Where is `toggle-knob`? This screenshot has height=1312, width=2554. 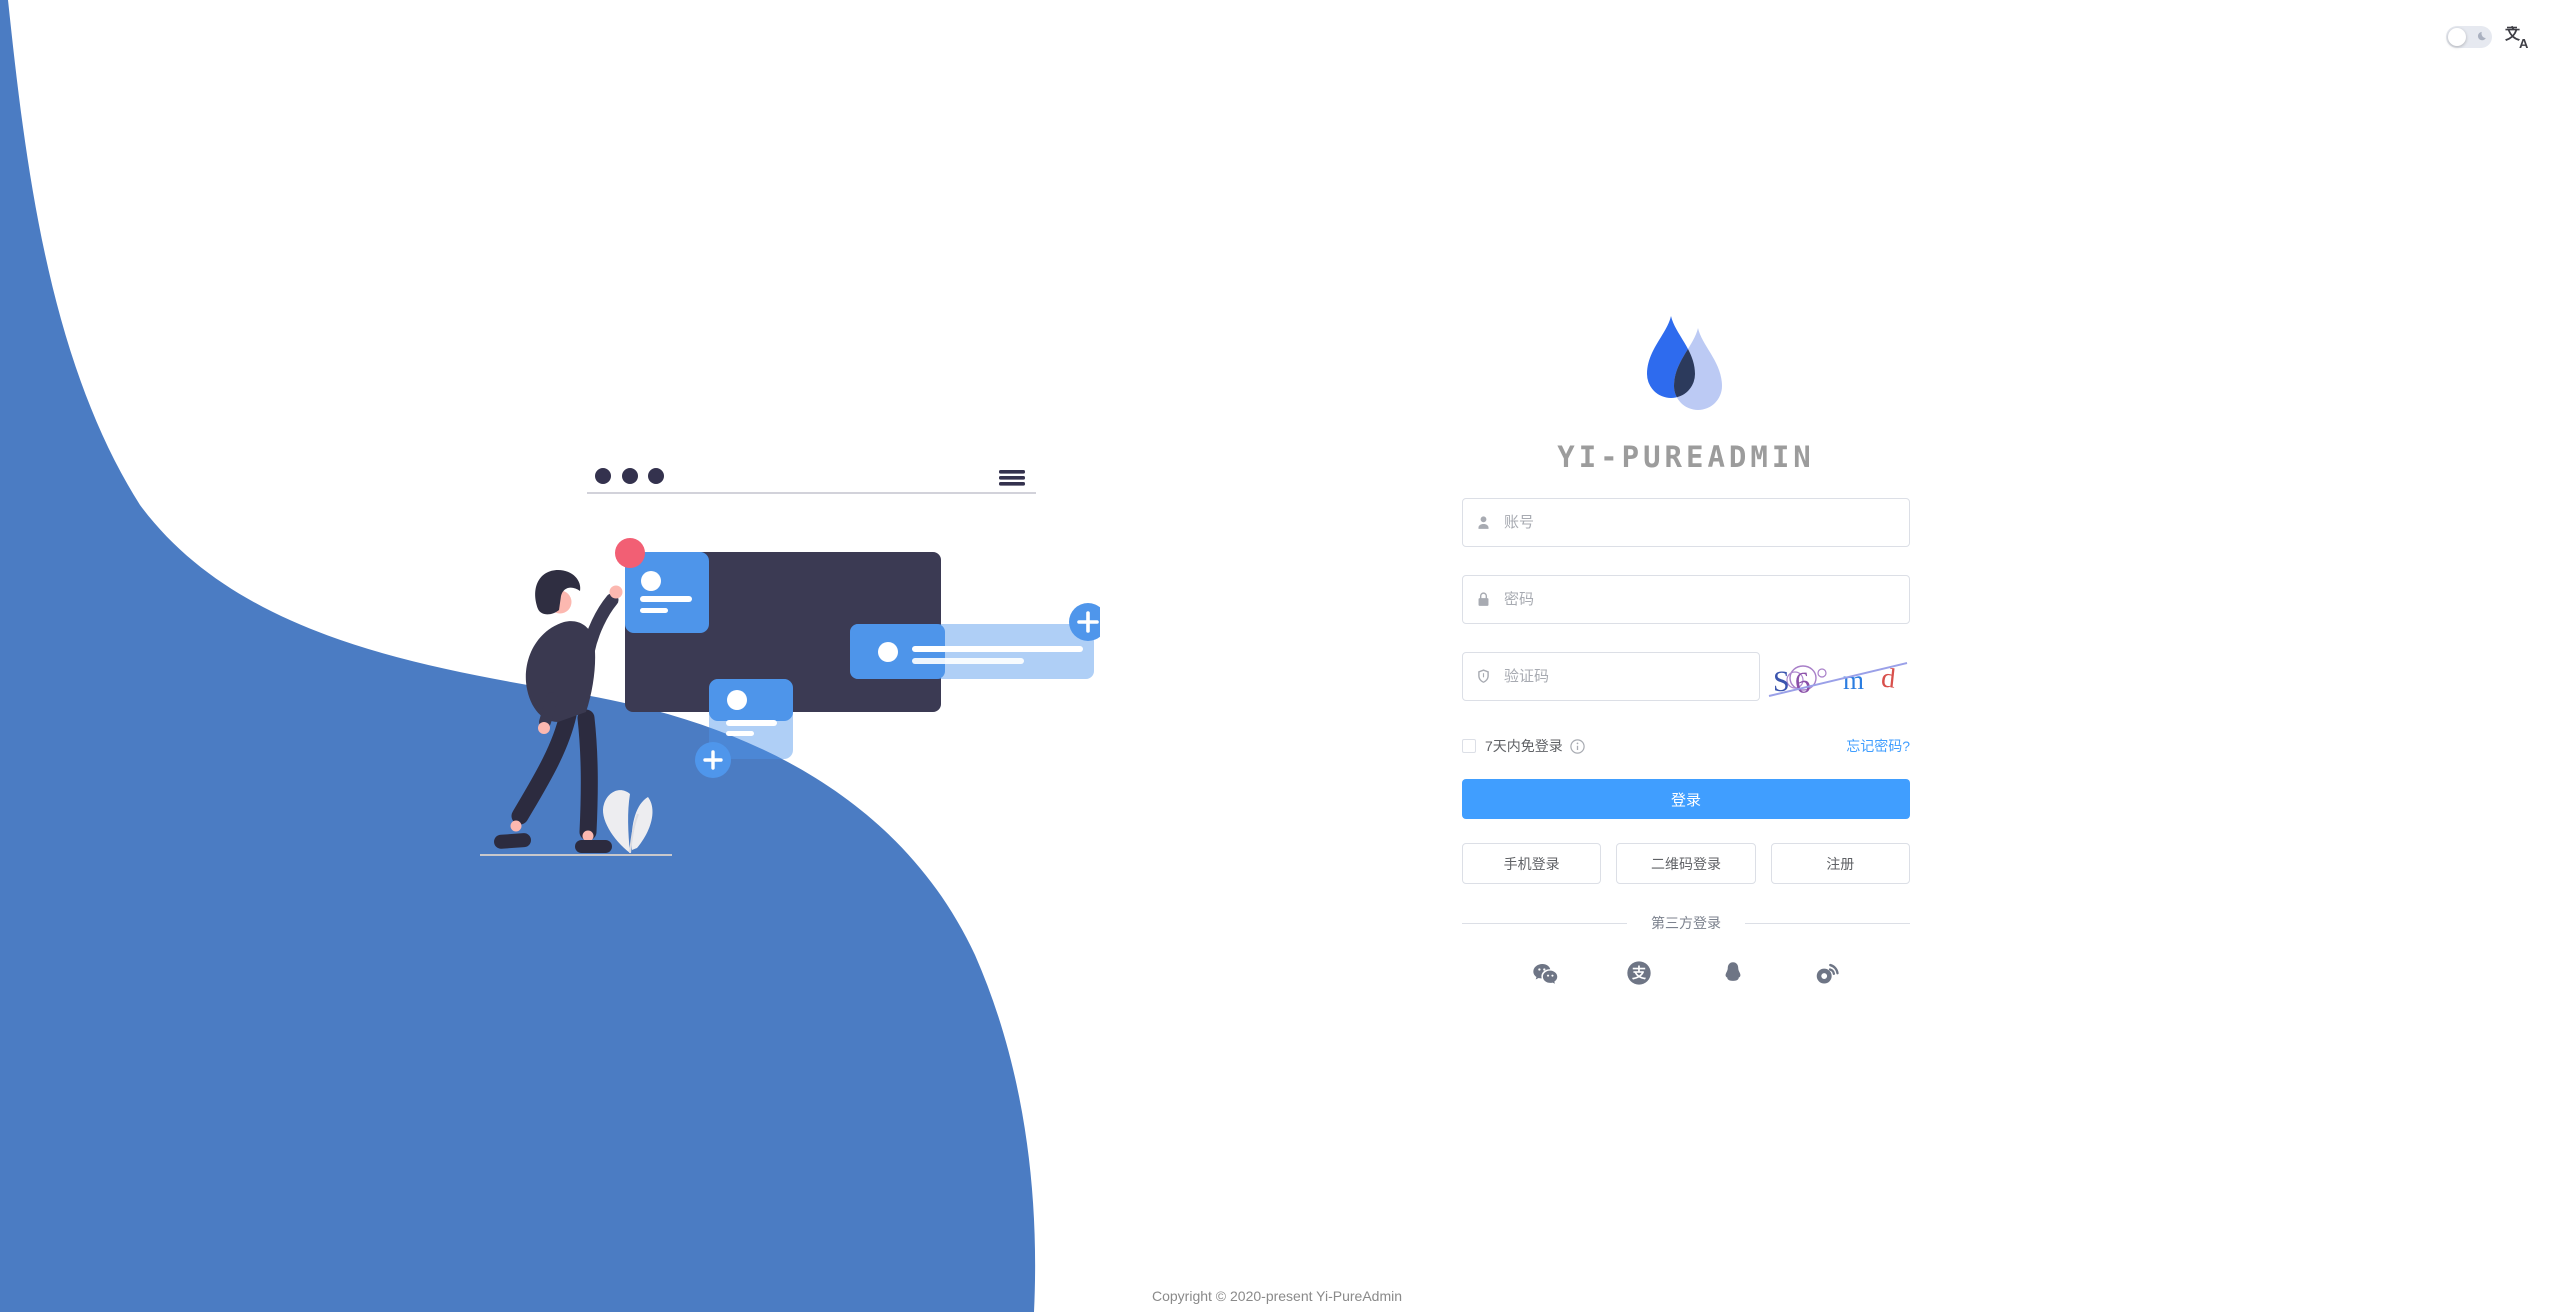 toggle-knob is located at coordinates (2457, 37).